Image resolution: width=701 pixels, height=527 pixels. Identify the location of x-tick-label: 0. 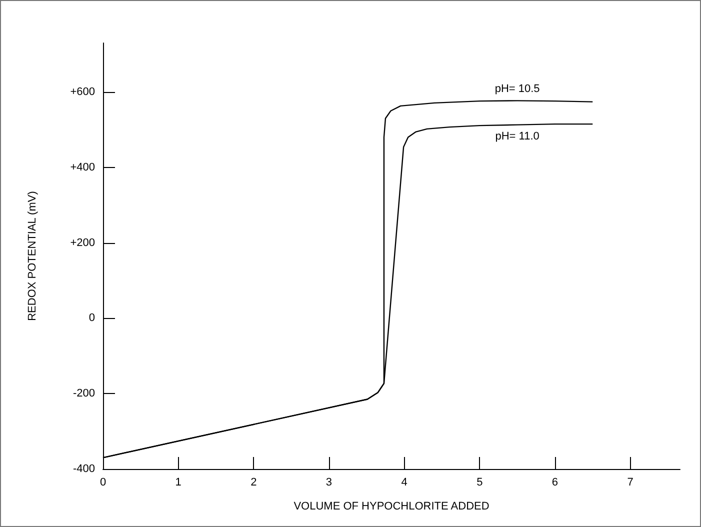
(103, 482).